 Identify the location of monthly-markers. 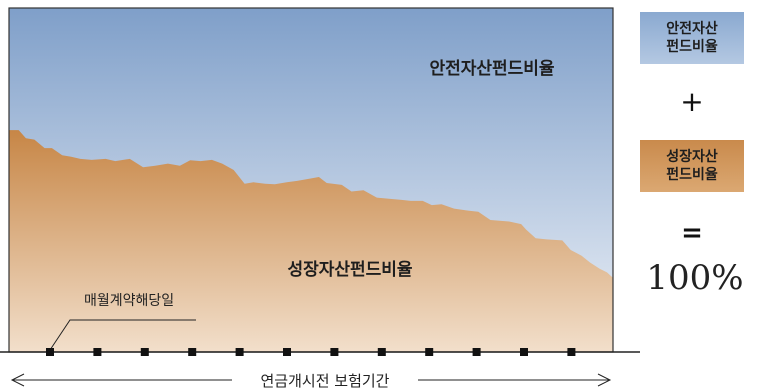
(311, 352).